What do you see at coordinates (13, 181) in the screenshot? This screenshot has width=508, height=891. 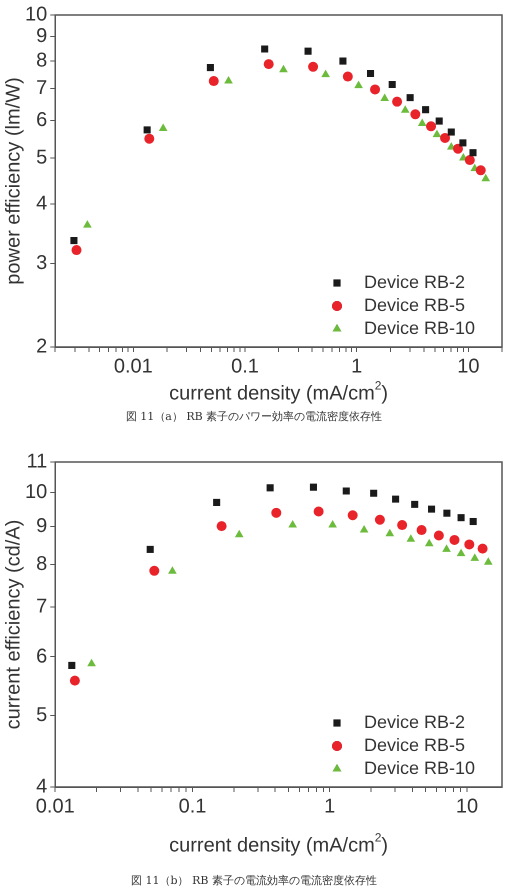 I see `y-axis-title: power efficiency (lm/W)` at bounding box center [13, 181].